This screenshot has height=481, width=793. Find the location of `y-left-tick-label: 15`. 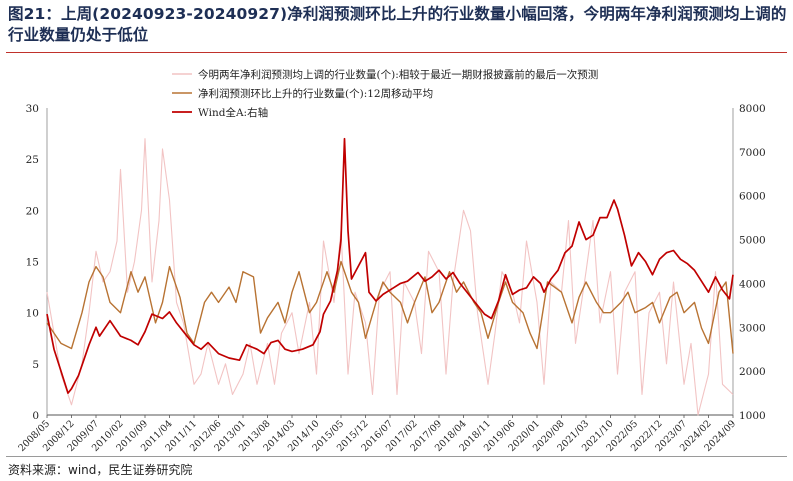

y-left-tick-label: 15 is located at coordinates (32, 263).